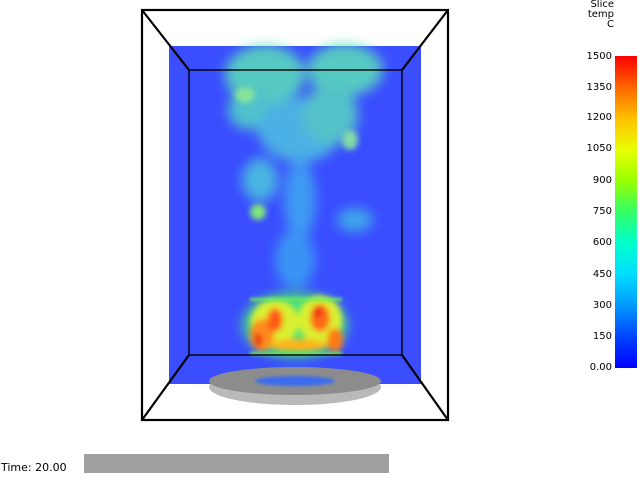 This screenshot has height=480, width=640. I want to click on colorbar-tick-label: 1500, so click(599, 56).